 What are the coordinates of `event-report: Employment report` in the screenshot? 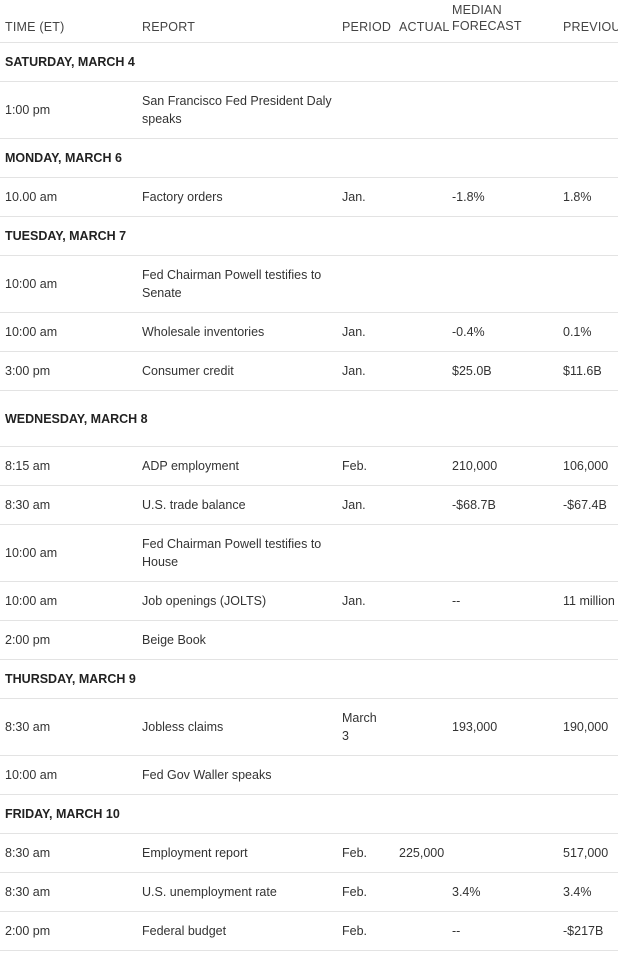 It's located at (239, 853).